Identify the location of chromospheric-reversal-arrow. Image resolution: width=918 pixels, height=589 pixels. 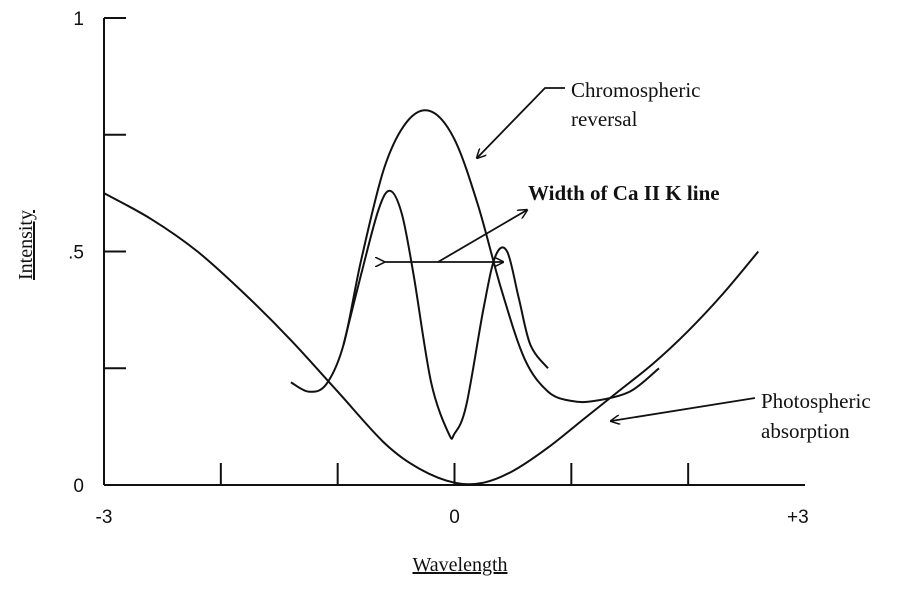
(521, 122).